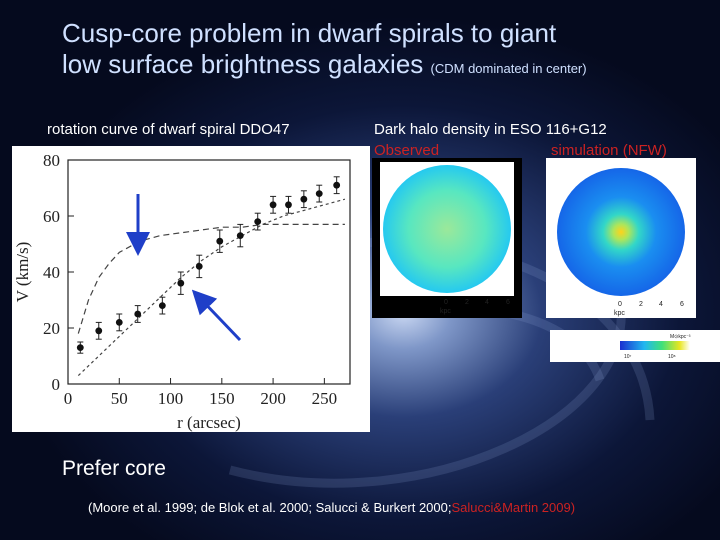 The width and height of the screenshot is (720, 540). I want to click on y-tick-label: 60, so click(51, 216).